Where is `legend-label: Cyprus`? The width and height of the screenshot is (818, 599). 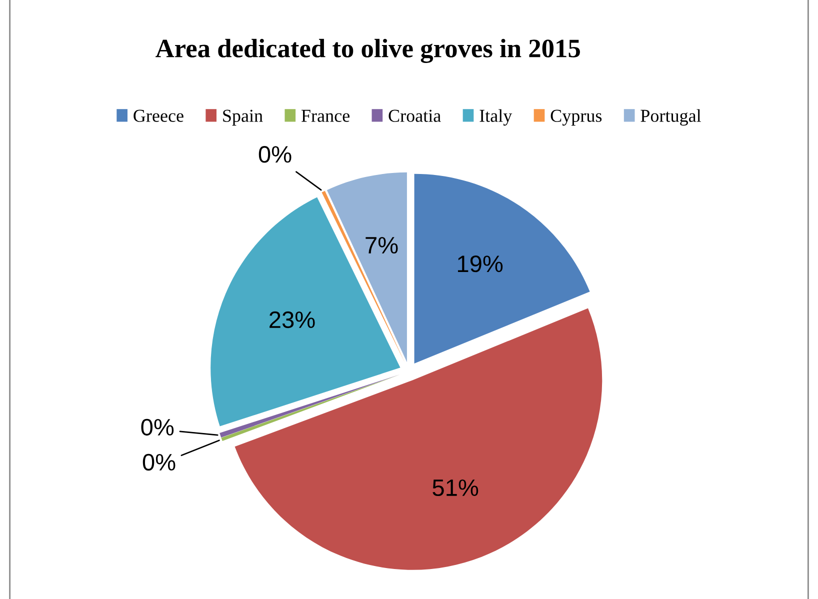
legend-label: Cyprus is located at coordinates (576, 118).